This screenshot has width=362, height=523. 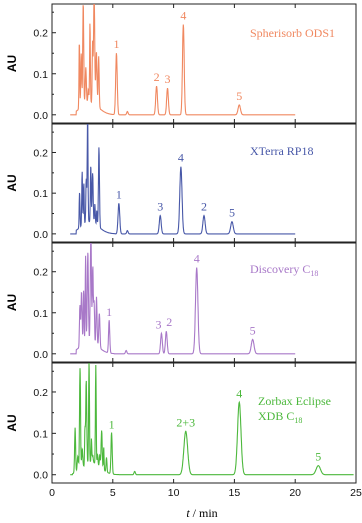 What do you see at coordinates (284, 270) in the screenshot?
I see `column-title: Discovery C18` at bounding box center [284, 270].